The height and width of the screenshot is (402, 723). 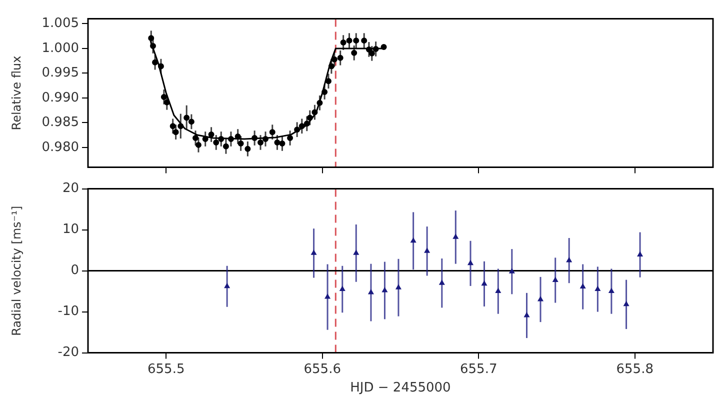 What do you see at coordinates (60, 73) in the screenshot?
I see `y-tick-label: 0.995` at bounding box center [60, 73].